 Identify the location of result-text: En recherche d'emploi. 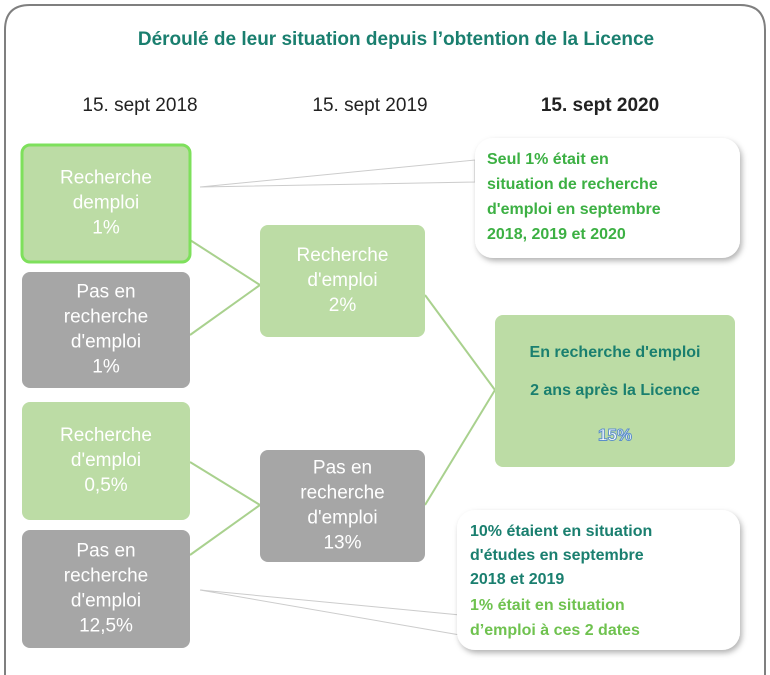
(615, 352).